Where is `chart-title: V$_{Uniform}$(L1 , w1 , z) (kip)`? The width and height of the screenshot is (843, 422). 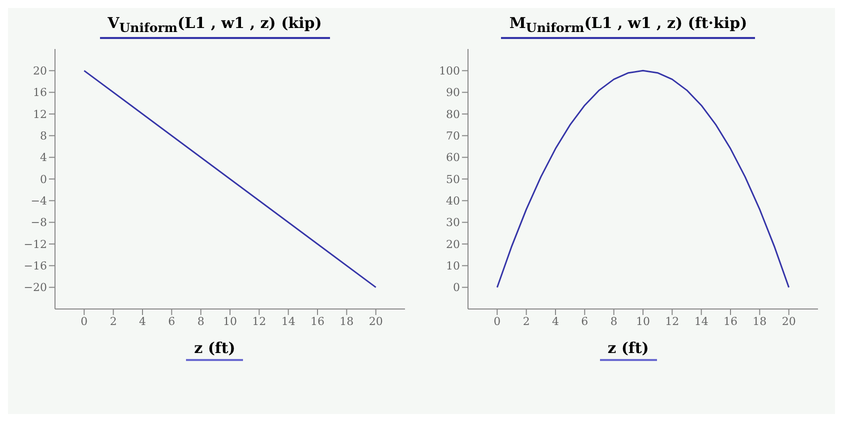
chart-title: V$_{Uniform}$(L1 , w1 , z) (kip) is located at coordinates (215, 26).